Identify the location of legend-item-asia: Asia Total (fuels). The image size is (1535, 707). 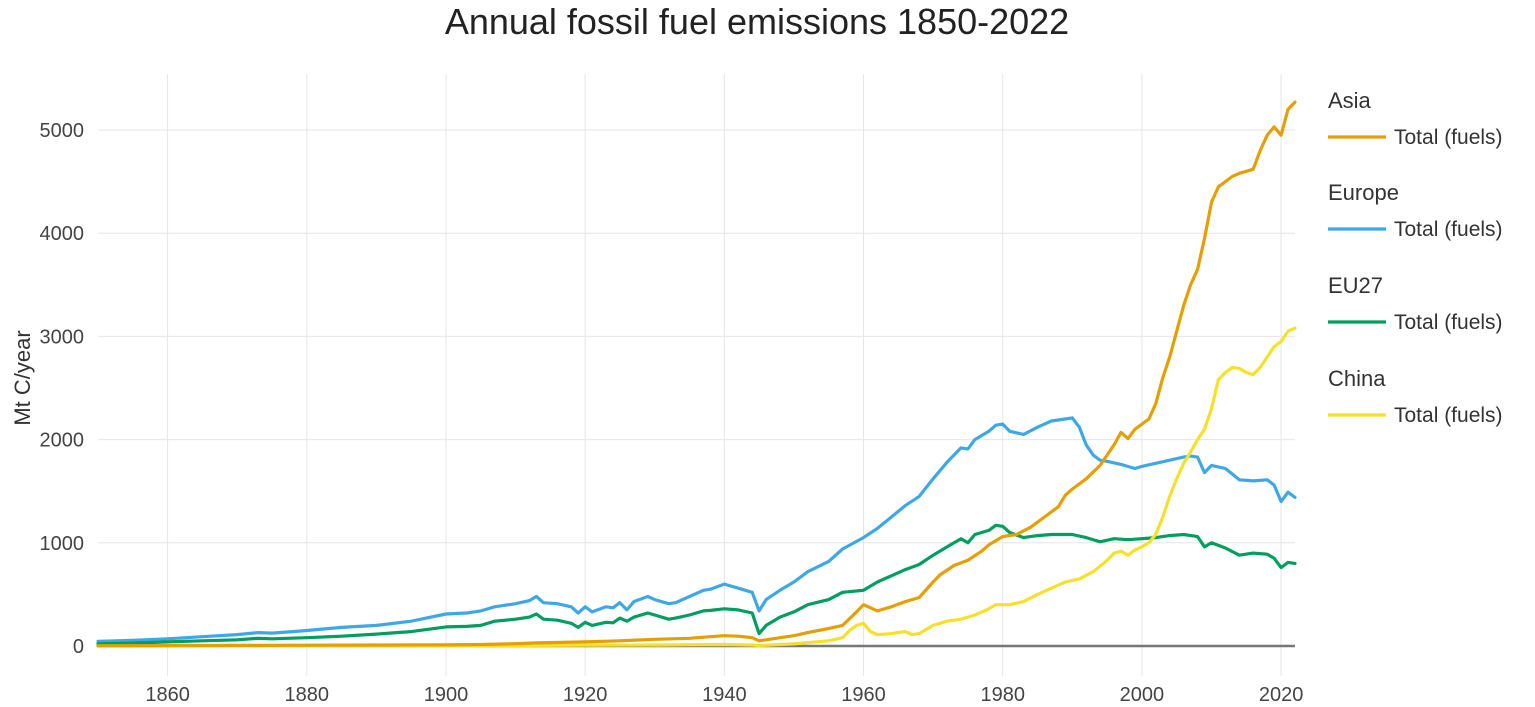
(1415, 118).